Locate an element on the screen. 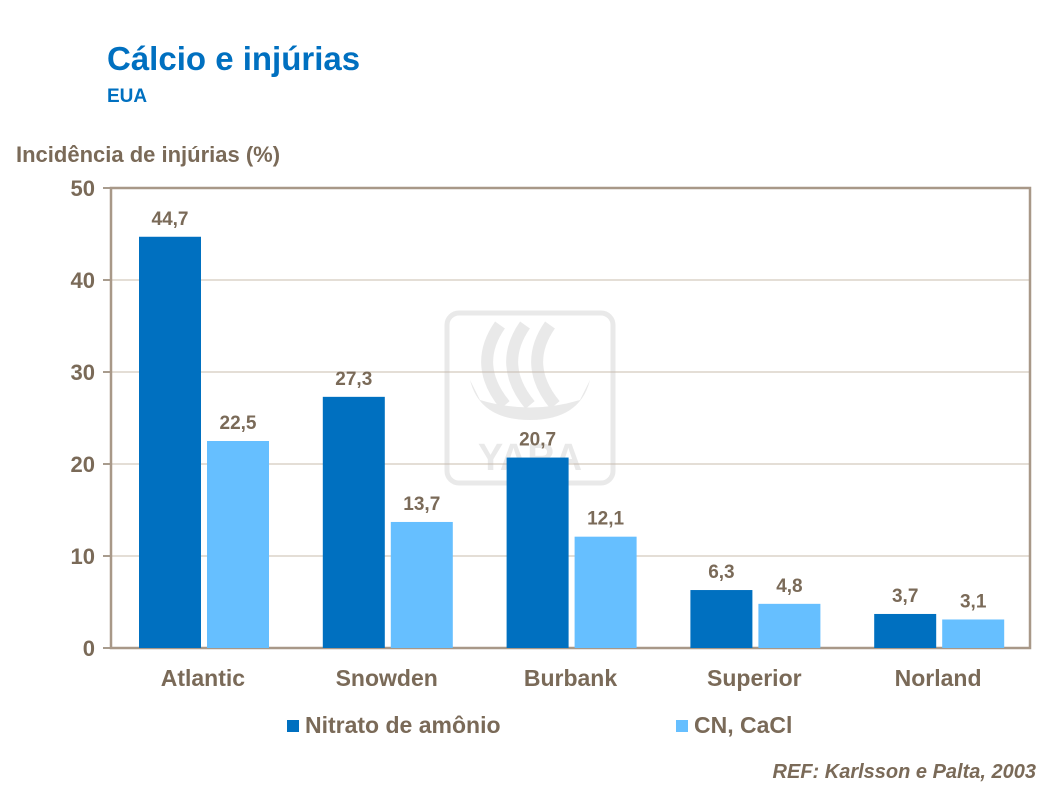 The width and height of the screenshot is (1058, 794). y-tick-label: 30 is located at coordinates (83, 372).